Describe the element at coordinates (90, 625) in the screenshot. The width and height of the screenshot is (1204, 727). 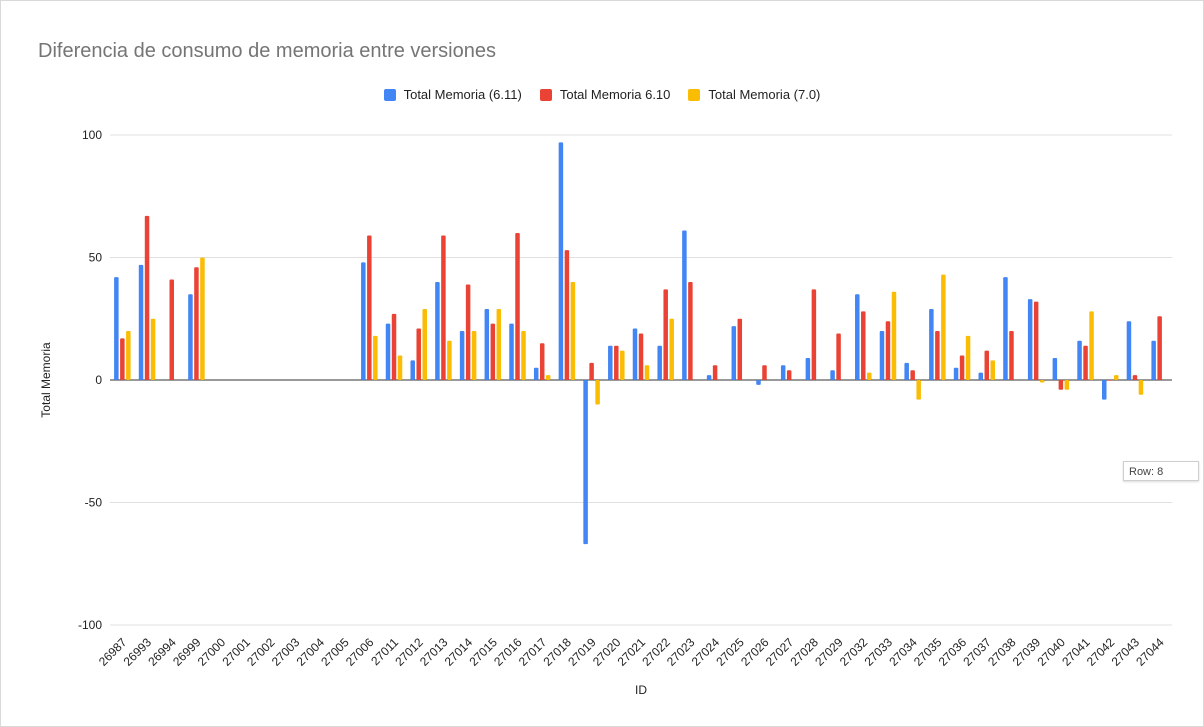
I see `y-tick-label: -100` at that location.